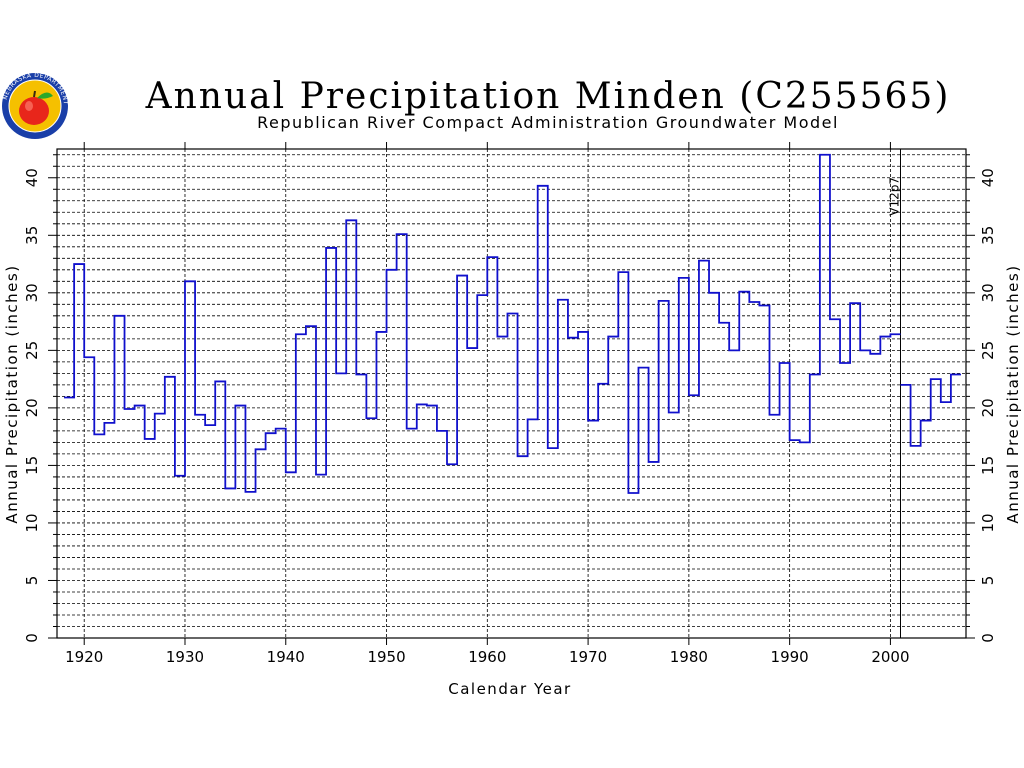  I want to click on vertical-marker: V12p7, so click(894, 393).